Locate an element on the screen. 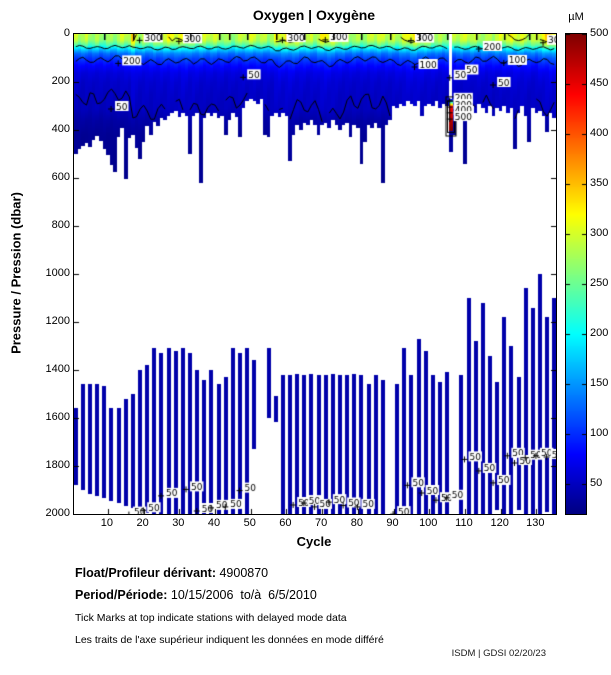 The width and height of the screenshot is (611, 675). colorbar-tick-label: 200 is located at coordinates (599, 333).